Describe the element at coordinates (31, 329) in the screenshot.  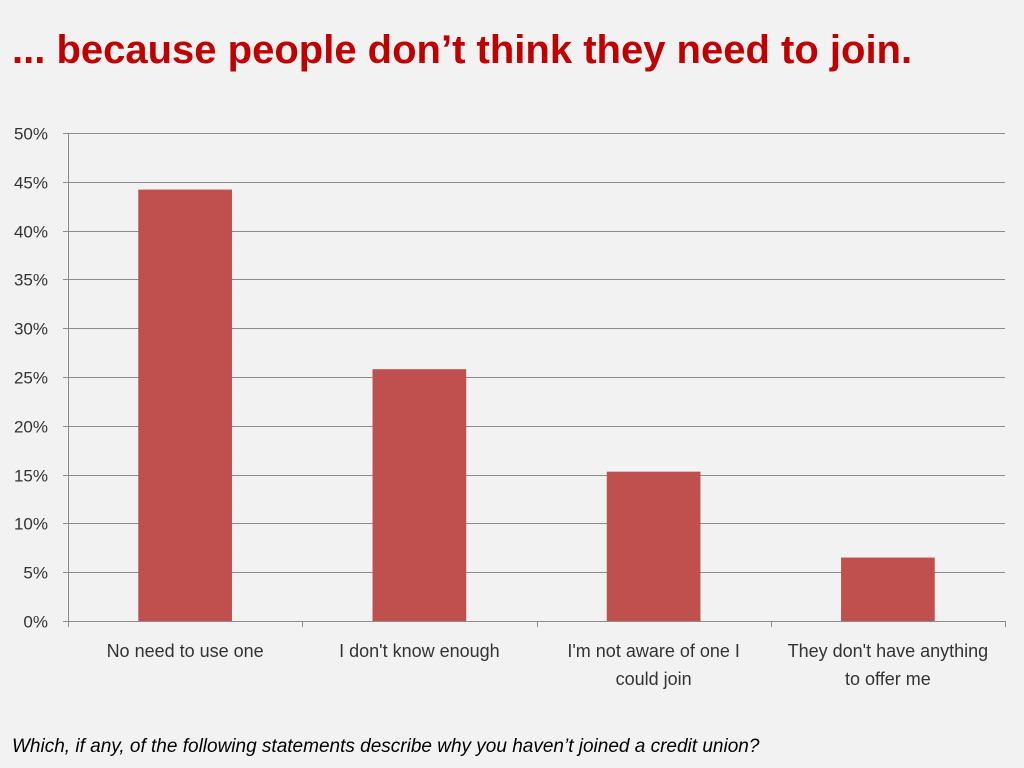
I see `y-tick-label: 30%` at that location.